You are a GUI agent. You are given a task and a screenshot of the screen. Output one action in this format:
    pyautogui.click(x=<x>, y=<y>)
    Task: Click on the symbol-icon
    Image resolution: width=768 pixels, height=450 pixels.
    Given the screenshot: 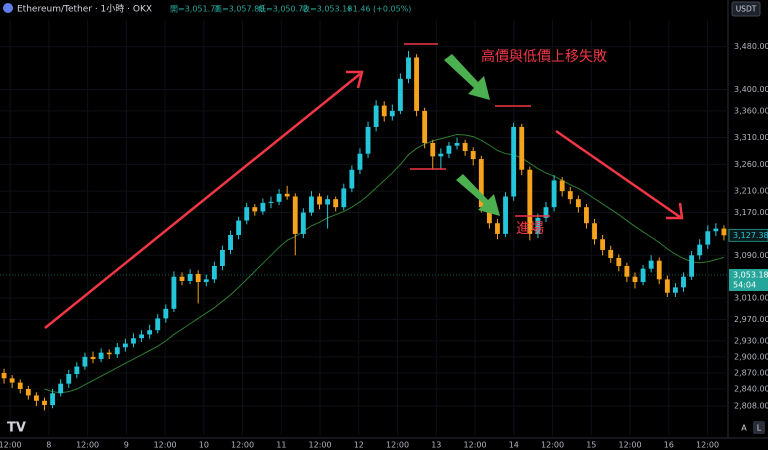 What is the action you would take?
    pyautogui.click(x=8, y=8)
    